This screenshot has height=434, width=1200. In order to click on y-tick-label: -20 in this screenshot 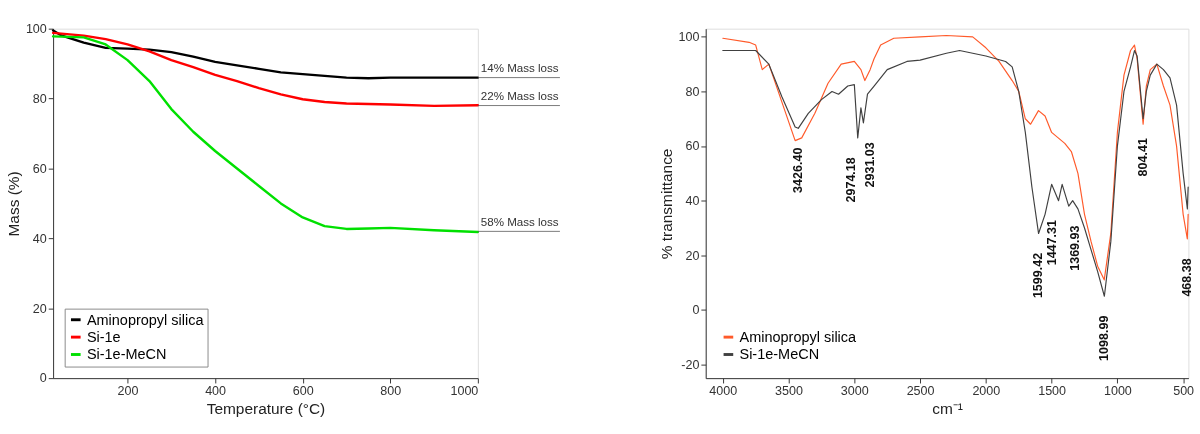, I will do `click(690, 364)`.